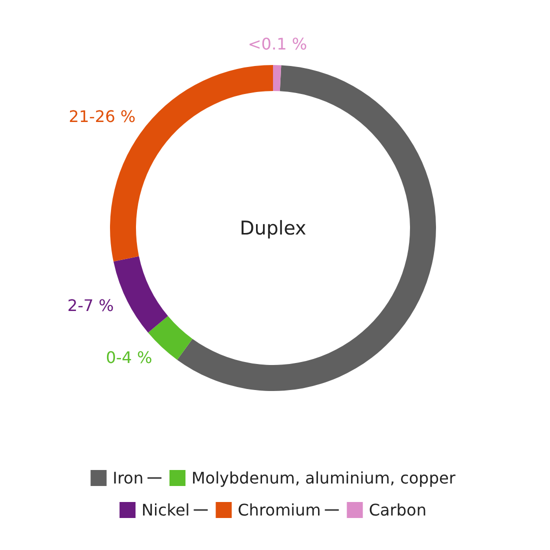  I want to click on legend-label: Molybdenum, aluminium, copper, so click(323, 478).